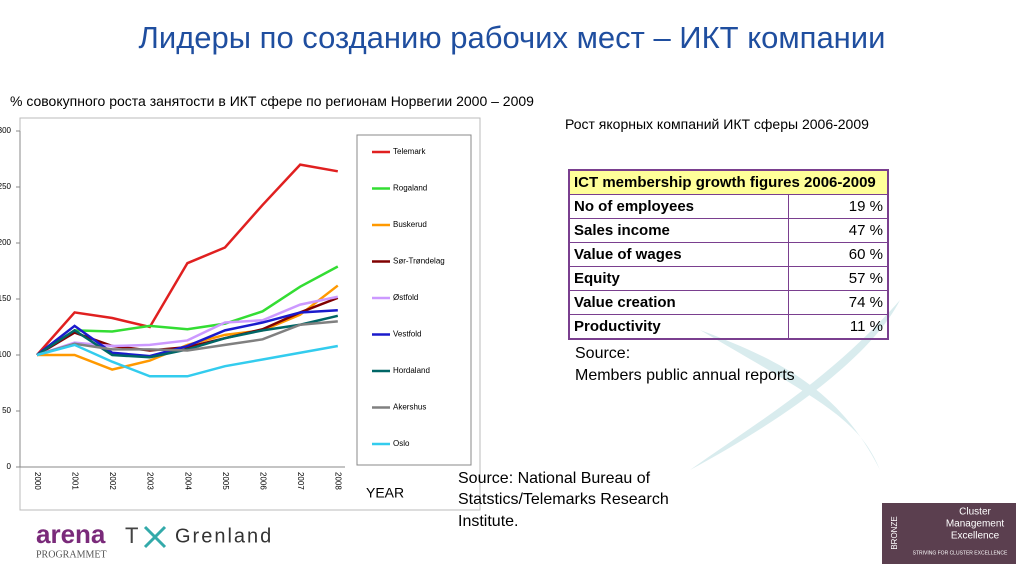 The image size is (1024, 574). What do you see at coordinates (975, 536) in the screenshot?
I see `badge-title: Excellence` at bounding box center [975, 536].